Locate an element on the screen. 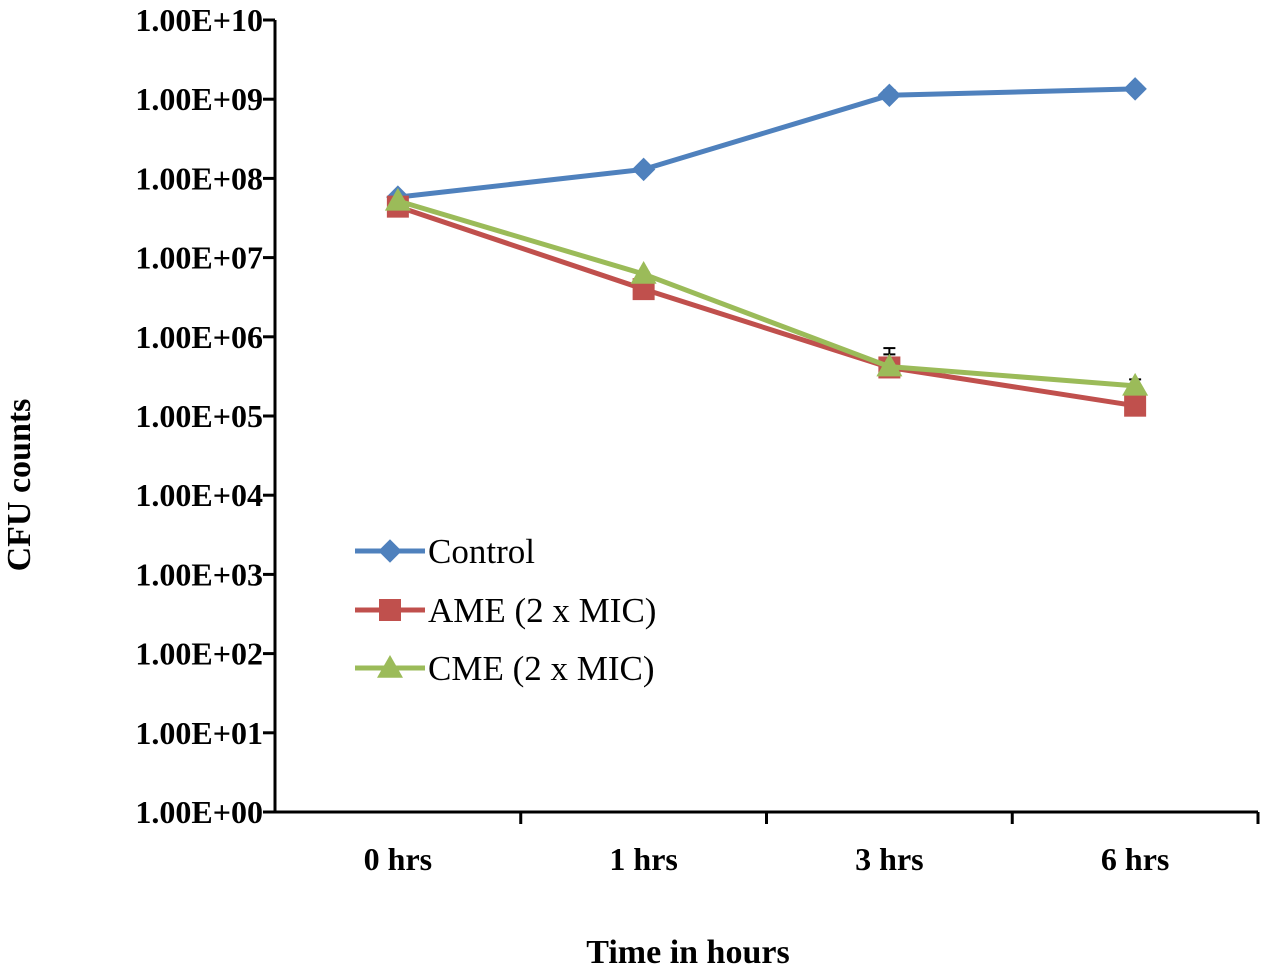 The width and height of the screenshot is (1267, 970). x-axis-ticks: 0 hrs 1 hrs 3 hrs 6 hrs is located at coordinates (812, 844).